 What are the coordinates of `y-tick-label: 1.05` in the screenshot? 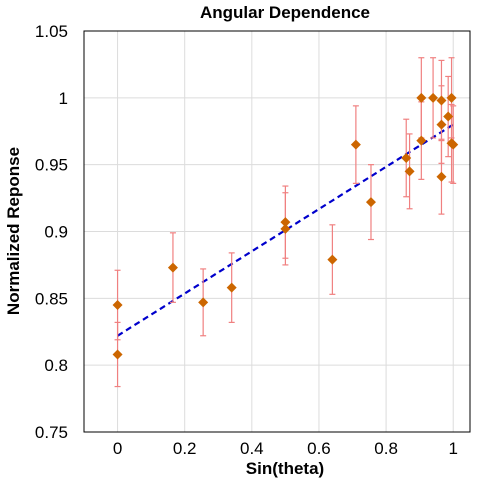 It's located at (51, 31).